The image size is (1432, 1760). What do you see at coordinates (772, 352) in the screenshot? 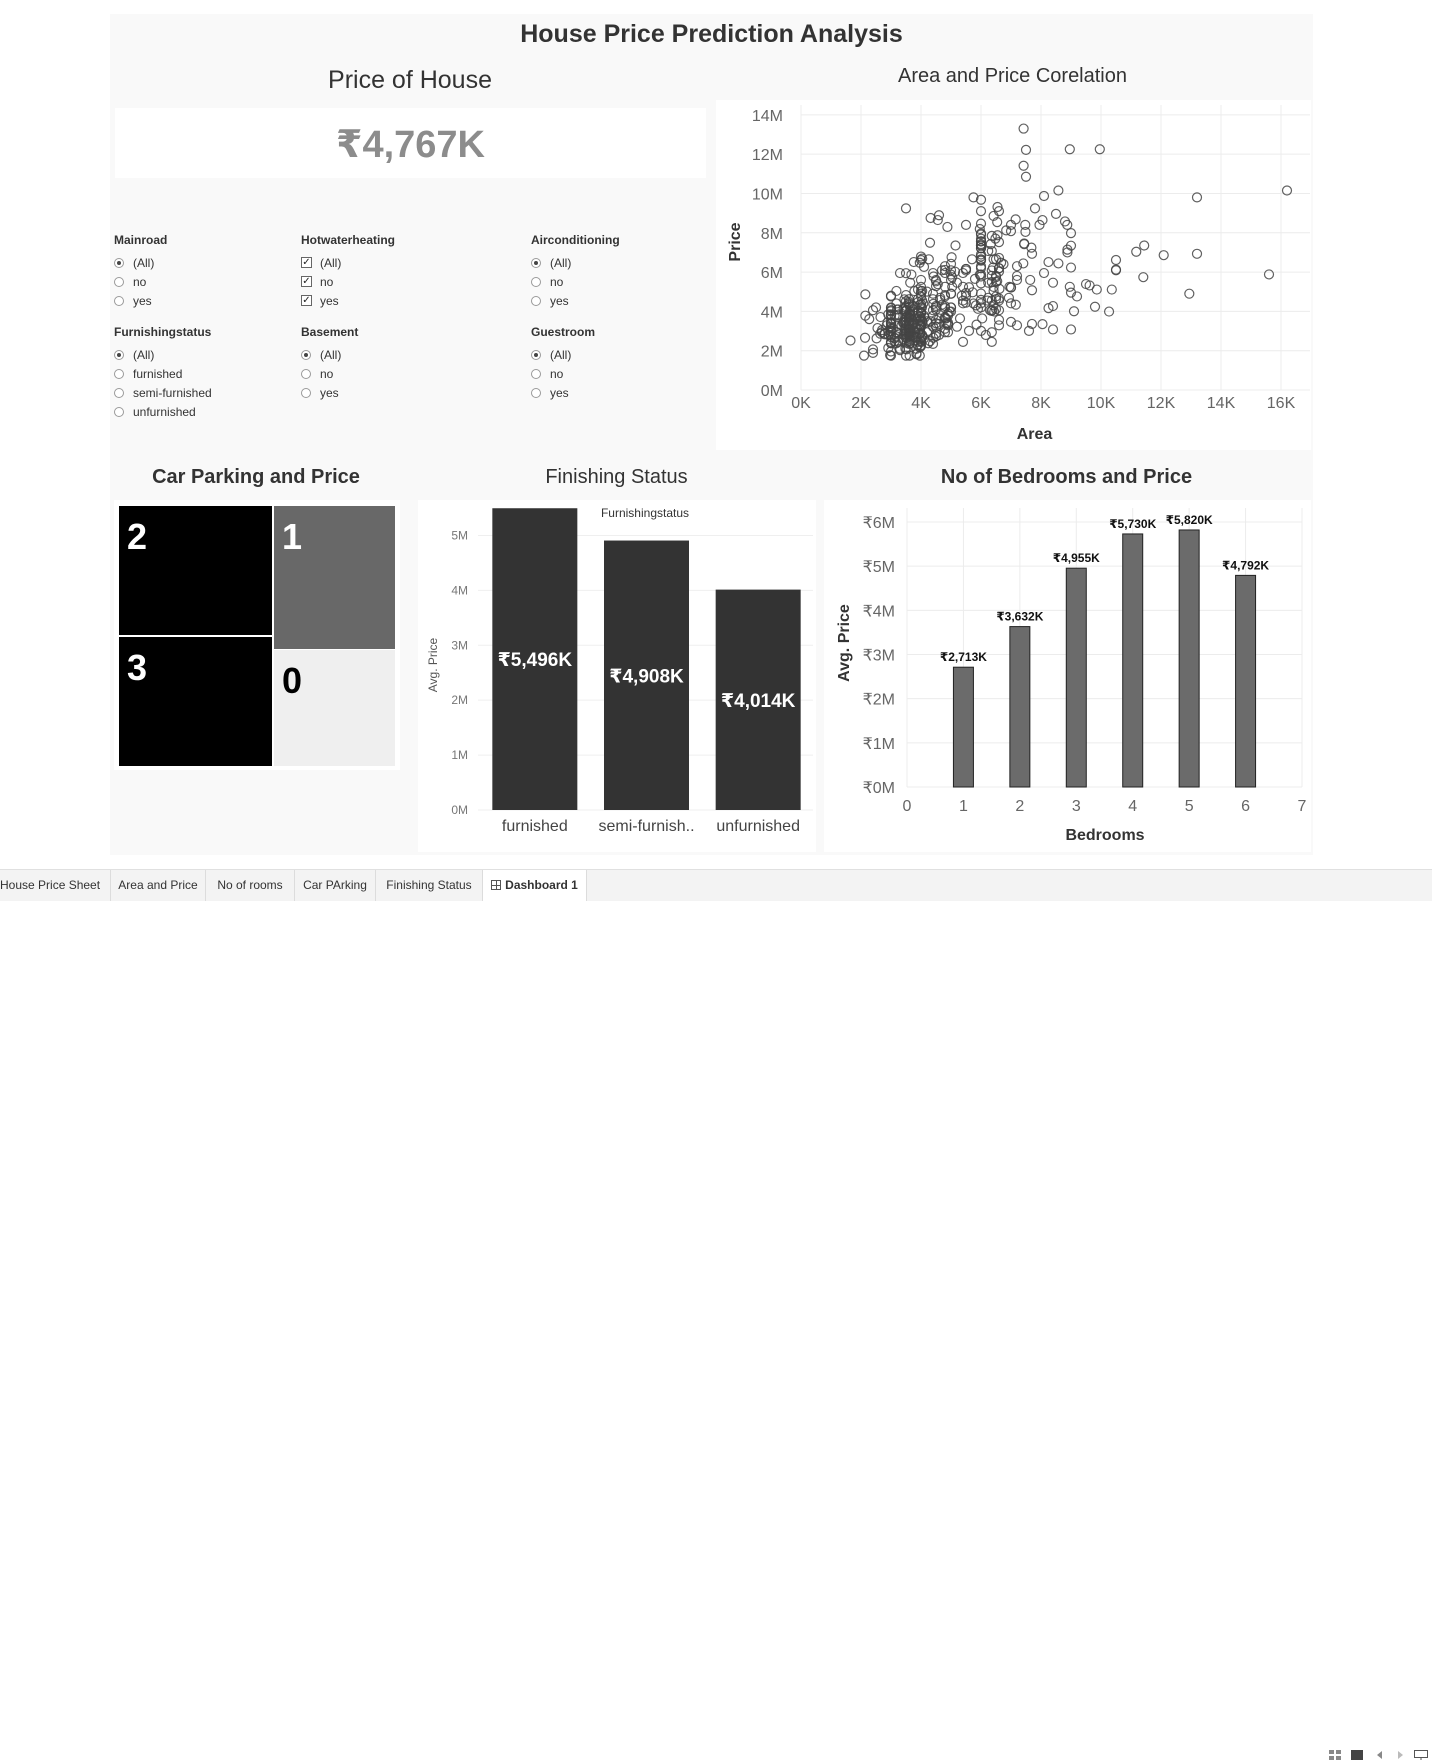
I see `y-tick-label: 2M` at bounding box center [772, 352].